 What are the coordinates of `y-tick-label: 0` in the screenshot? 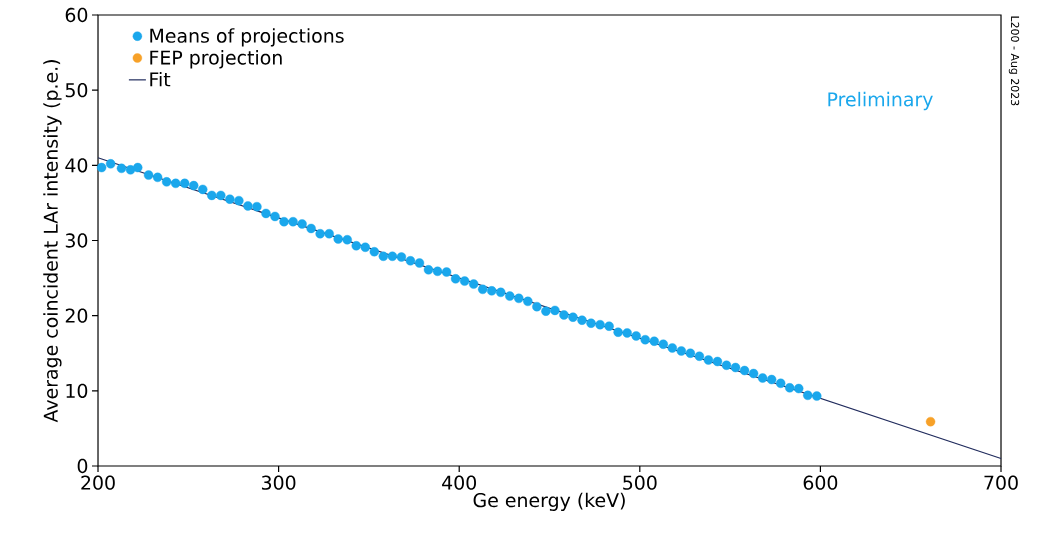 It's located at (82, 466).